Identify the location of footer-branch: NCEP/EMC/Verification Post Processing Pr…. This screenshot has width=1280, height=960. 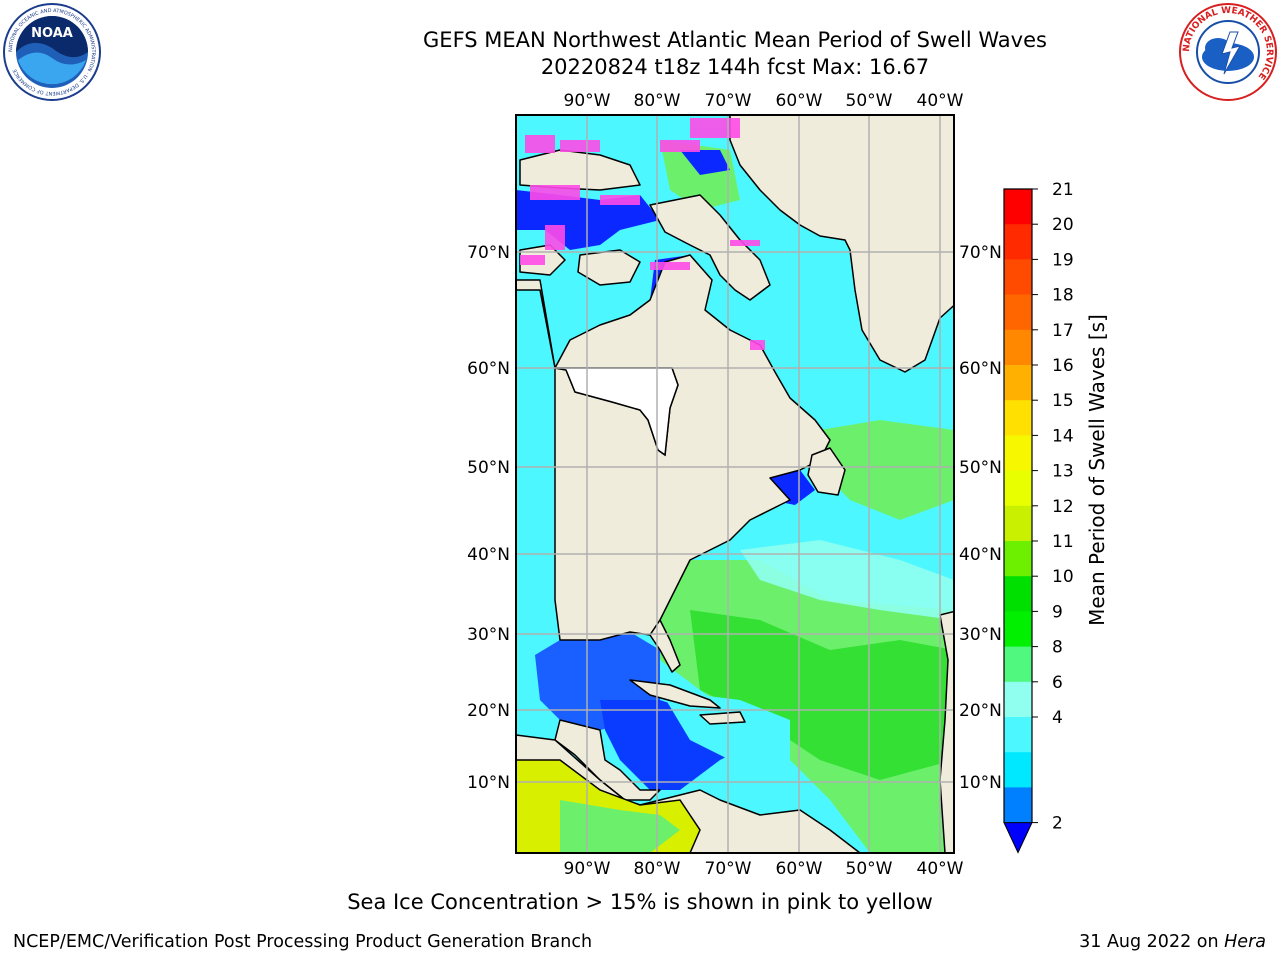
(303, 942).